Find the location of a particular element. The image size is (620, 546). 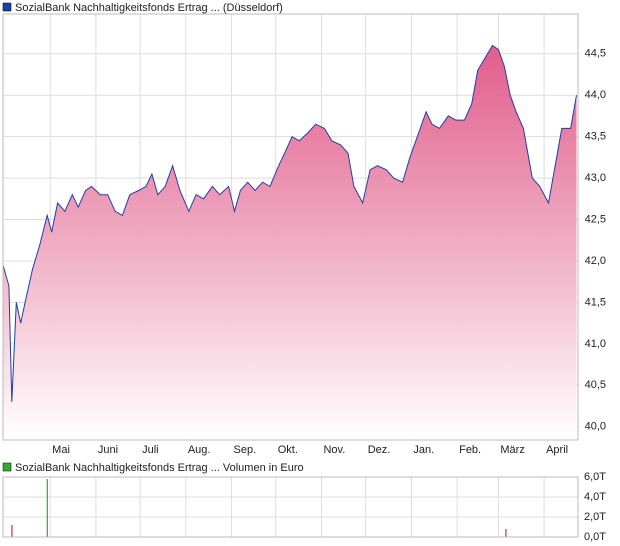

y-tick-label: 2,0T is located at coordinates (595, 517).